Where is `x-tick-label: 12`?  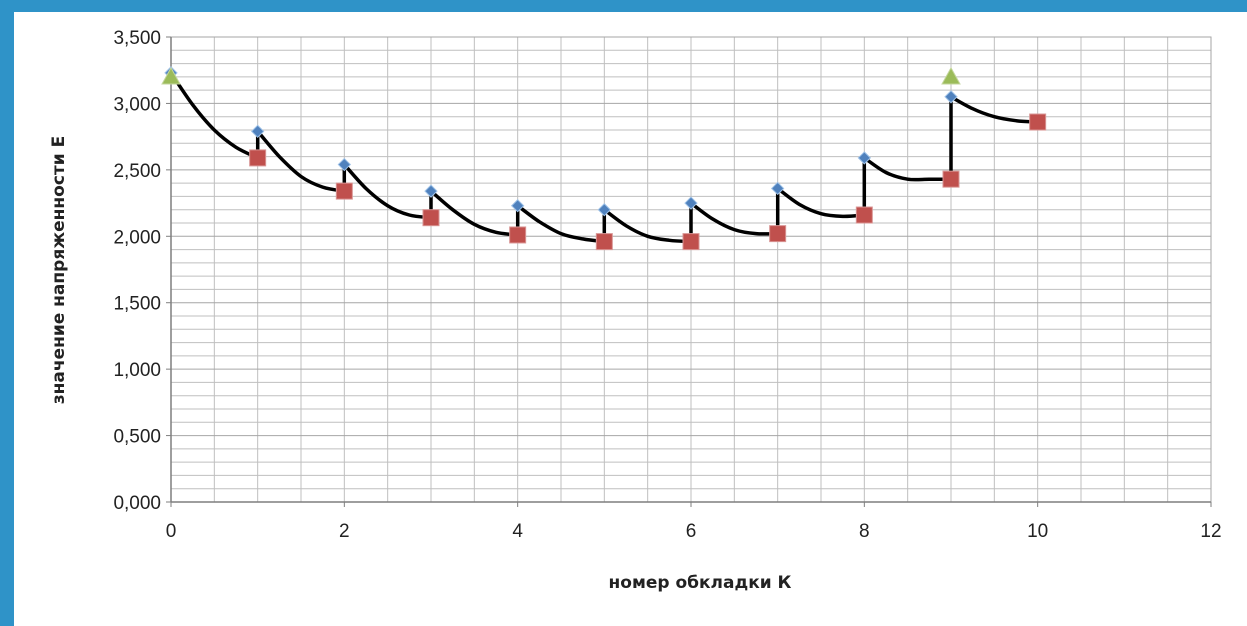 x-tick-label: 12 is located at coordinates (1210, 531).